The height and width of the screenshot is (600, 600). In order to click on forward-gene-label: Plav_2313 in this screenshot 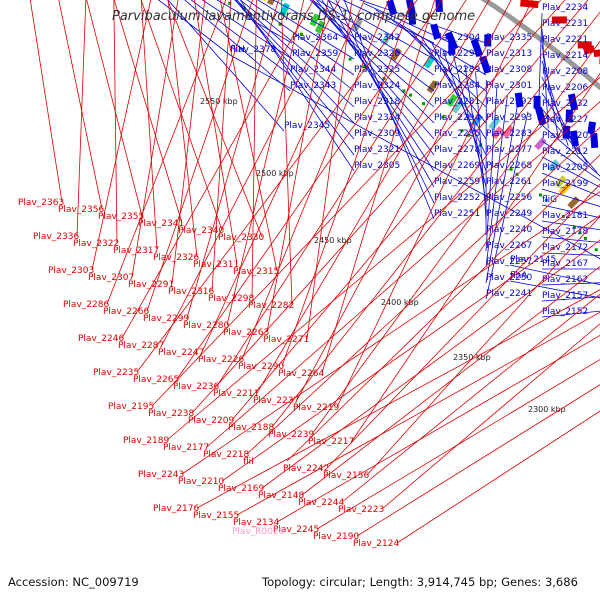, I will do `click(509, 54)`.